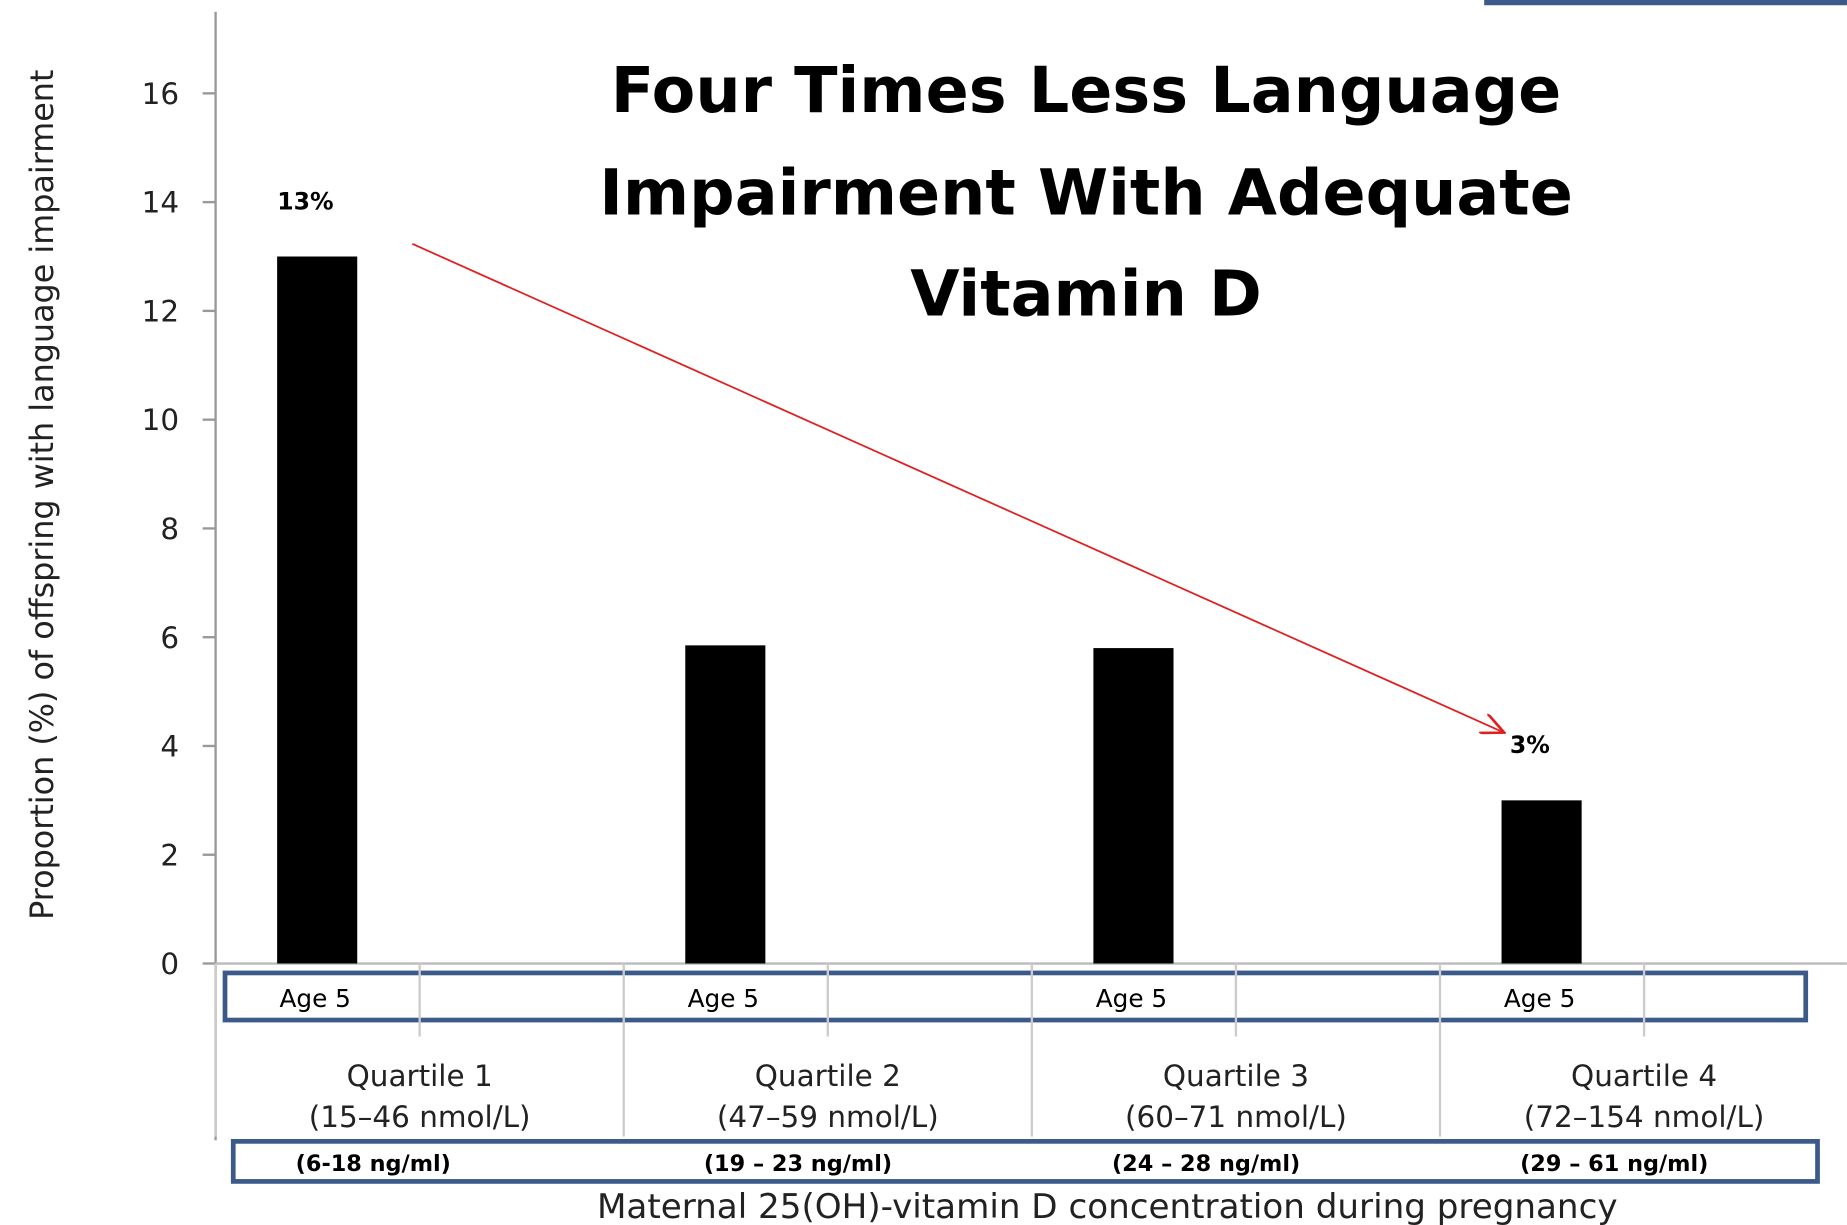 The width and height of the screenshot is (1847, 1225). What do you see at coordinates (1015, 996) in the screenshot?
I see `group-box` at bounding box center [1015, 996].